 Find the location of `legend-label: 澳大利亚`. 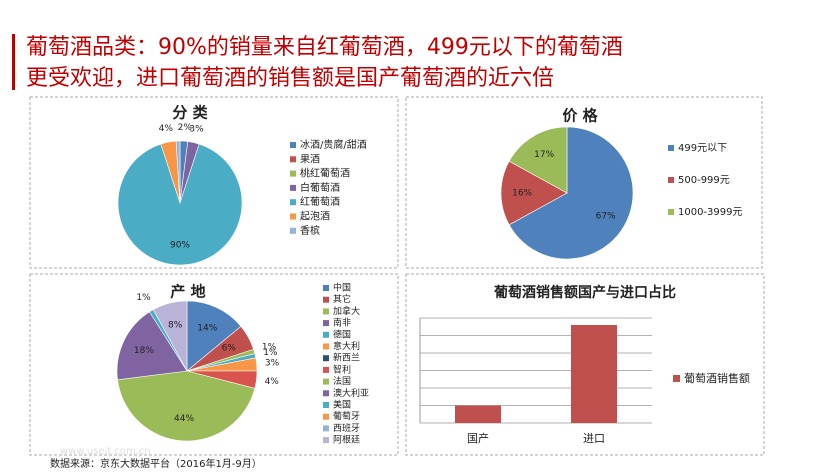

legend-label: 澳大利亚 is located at coordinates (351, 393).